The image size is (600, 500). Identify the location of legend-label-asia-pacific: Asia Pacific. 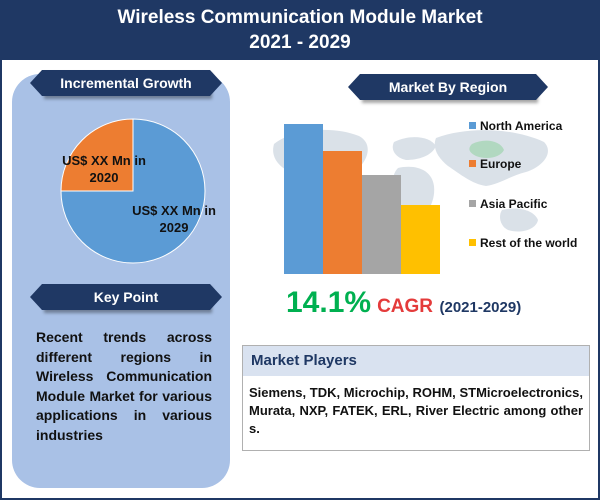
(514, 204).